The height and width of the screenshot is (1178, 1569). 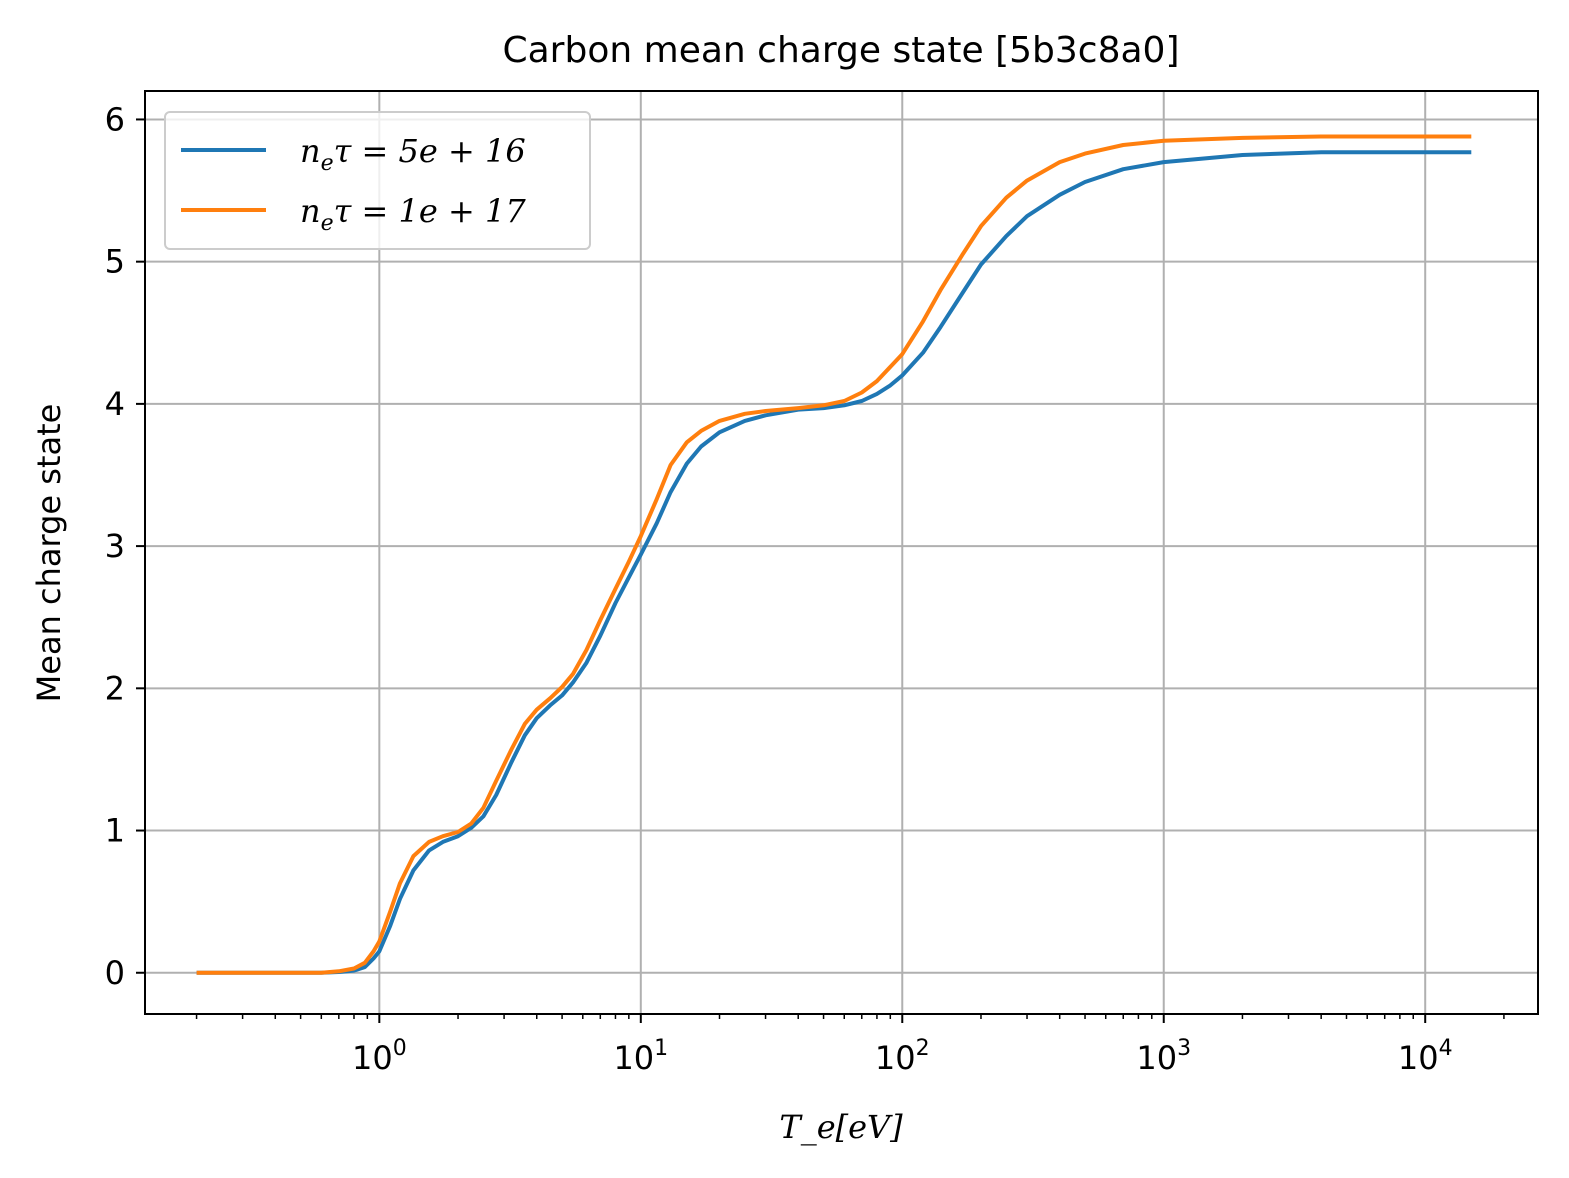 I want to click on x-tick-label: 10³, so click(x=1163, y=1056).